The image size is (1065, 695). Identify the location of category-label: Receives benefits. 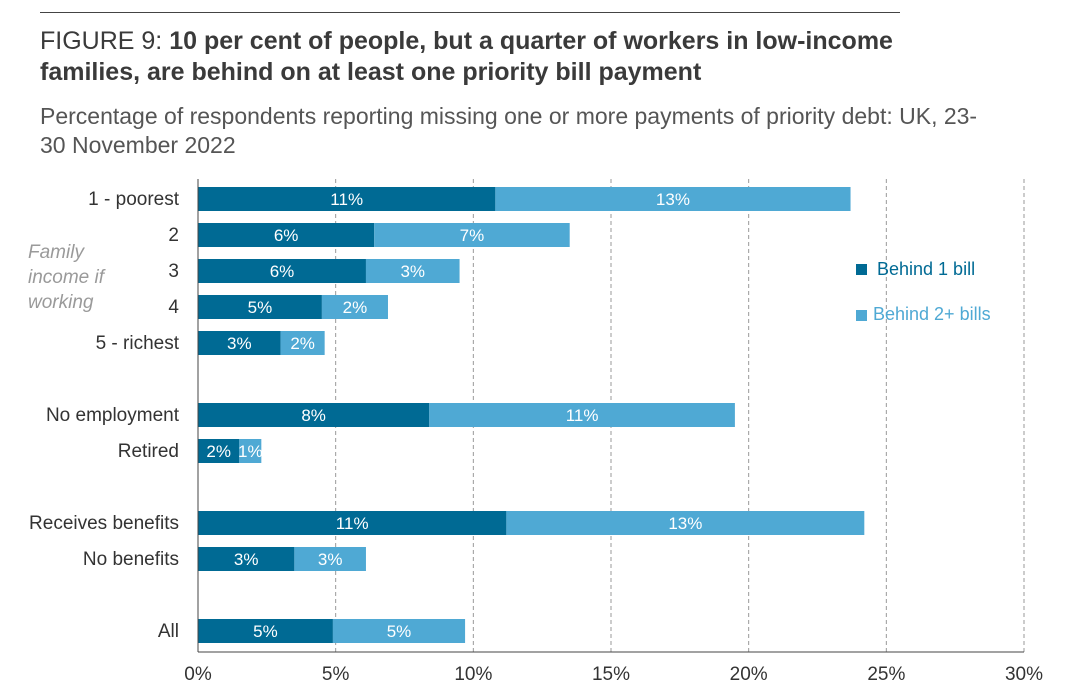
(104, 523).